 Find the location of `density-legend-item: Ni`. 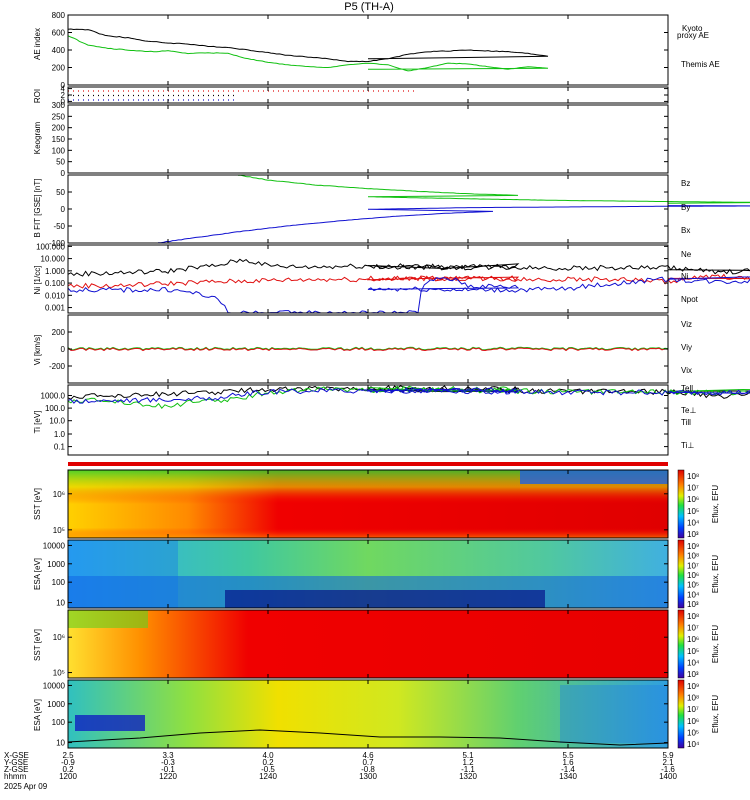

density-legend-item: Ni is located at coordinates (685, 276).